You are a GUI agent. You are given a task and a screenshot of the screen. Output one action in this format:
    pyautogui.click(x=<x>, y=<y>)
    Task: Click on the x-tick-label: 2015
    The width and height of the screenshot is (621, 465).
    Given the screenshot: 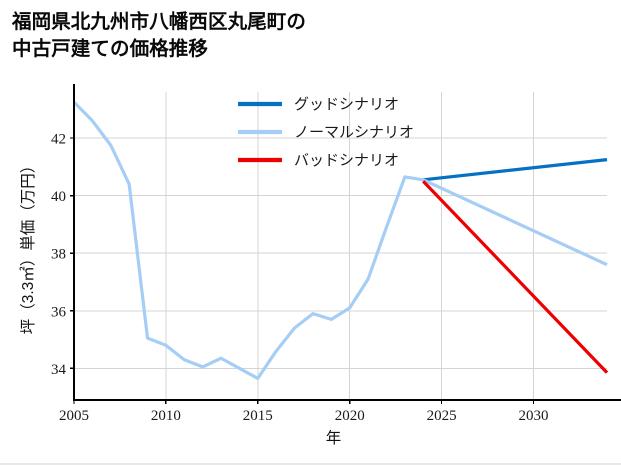 What is the action you would take?
    pyautogui.click(x=258, y=416)
    